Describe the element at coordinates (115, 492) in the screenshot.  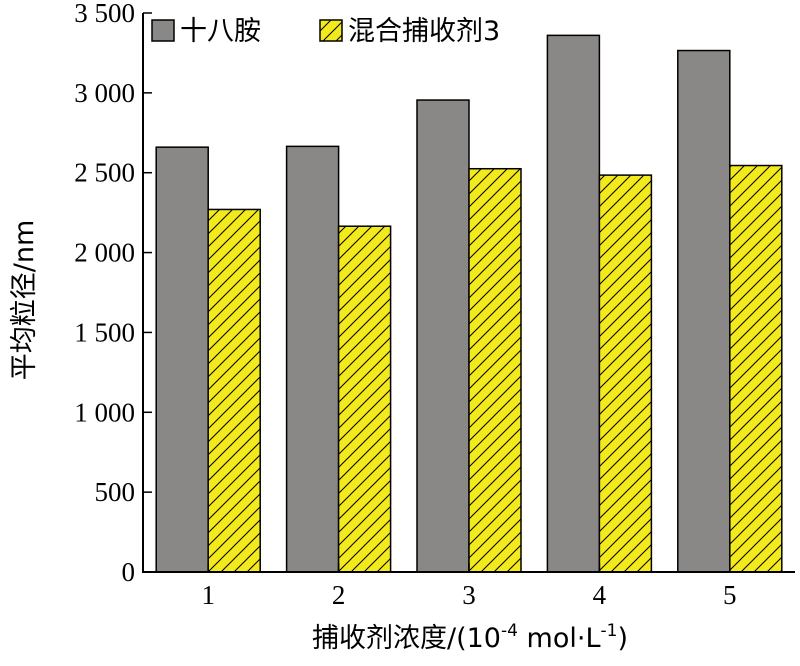
I see `y-tick-label: 500` at that location.